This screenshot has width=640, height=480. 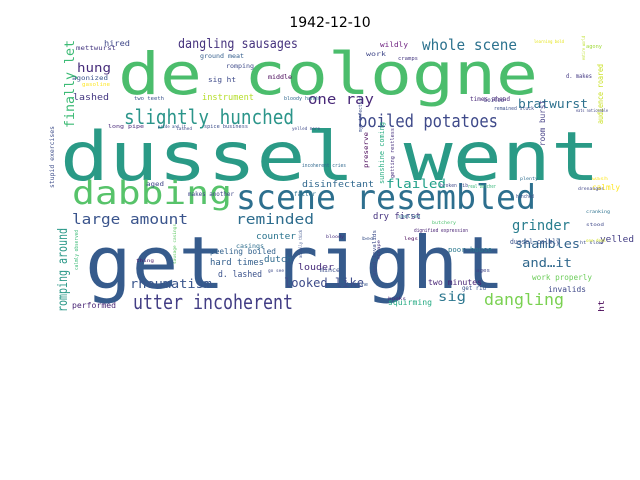 What do you see at coordinates (441, 231) in the screenshot?
I see `word-dignified-expression: dignified expression` at bounding box center [441, 231].